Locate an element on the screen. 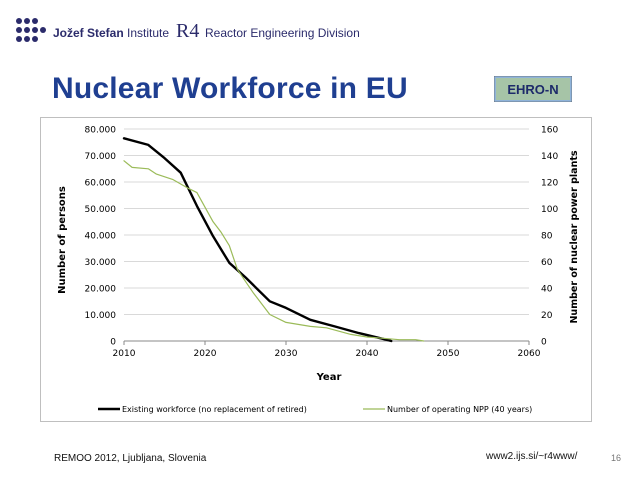 The width and height of the screenshot is (638, 479). ijs-logo-icon is located at coordinates (31, 30).